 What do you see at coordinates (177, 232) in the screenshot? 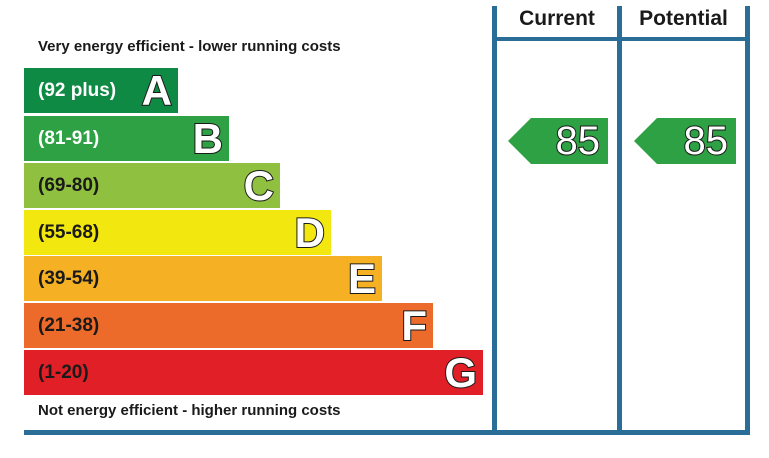
I see `band-d: (55-68) D` at bounding box center [177, 232].